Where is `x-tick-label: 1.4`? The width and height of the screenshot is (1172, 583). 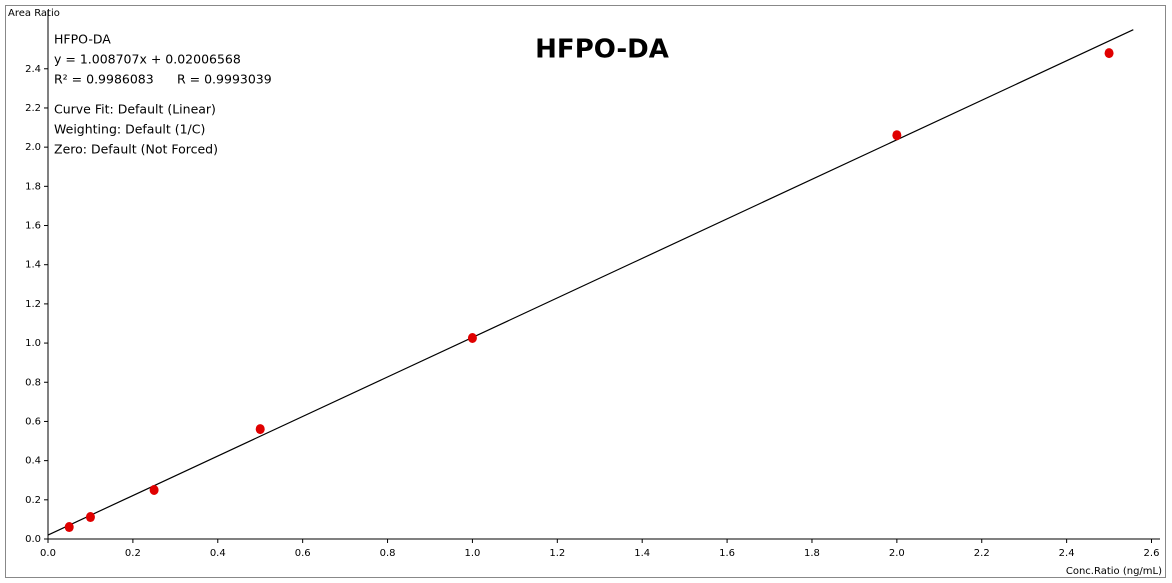 x-tick-label: 1.4 is located at coordinates (642, 553).